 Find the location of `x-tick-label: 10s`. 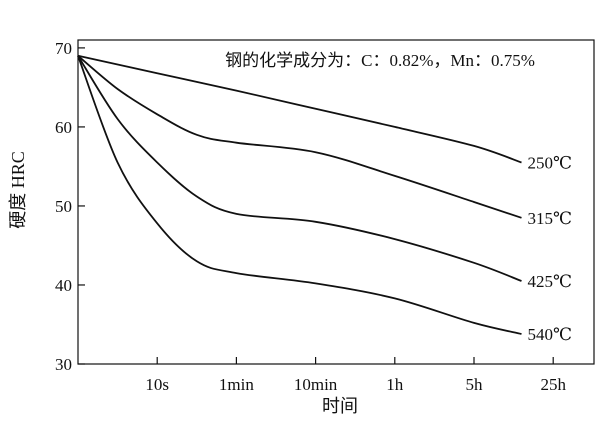

x-tick-label: 10s is located at coordinates (157, 384).